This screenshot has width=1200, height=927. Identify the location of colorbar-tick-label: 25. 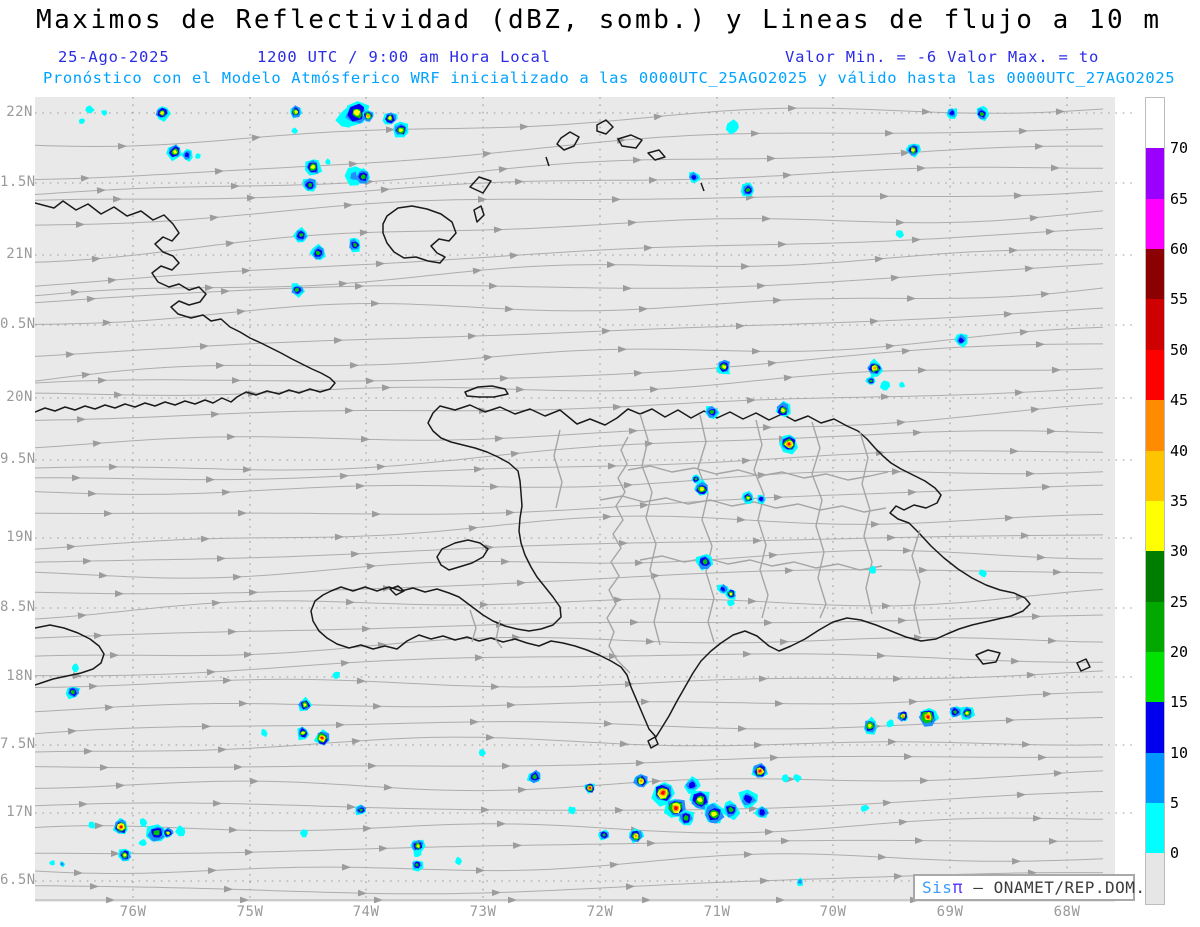
(1179, 601).